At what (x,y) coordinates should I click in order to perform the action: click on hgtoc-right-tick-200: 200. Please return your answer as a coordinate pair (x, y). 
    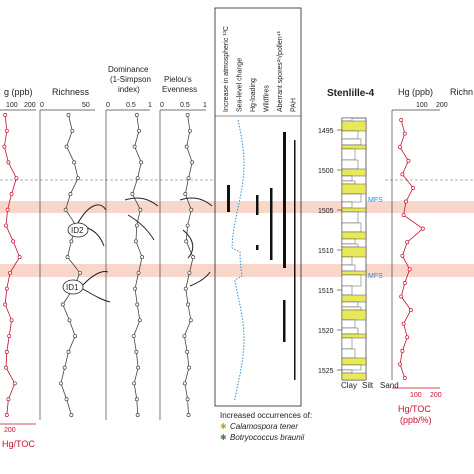
    Looking at the image, I should click on (436, 395).